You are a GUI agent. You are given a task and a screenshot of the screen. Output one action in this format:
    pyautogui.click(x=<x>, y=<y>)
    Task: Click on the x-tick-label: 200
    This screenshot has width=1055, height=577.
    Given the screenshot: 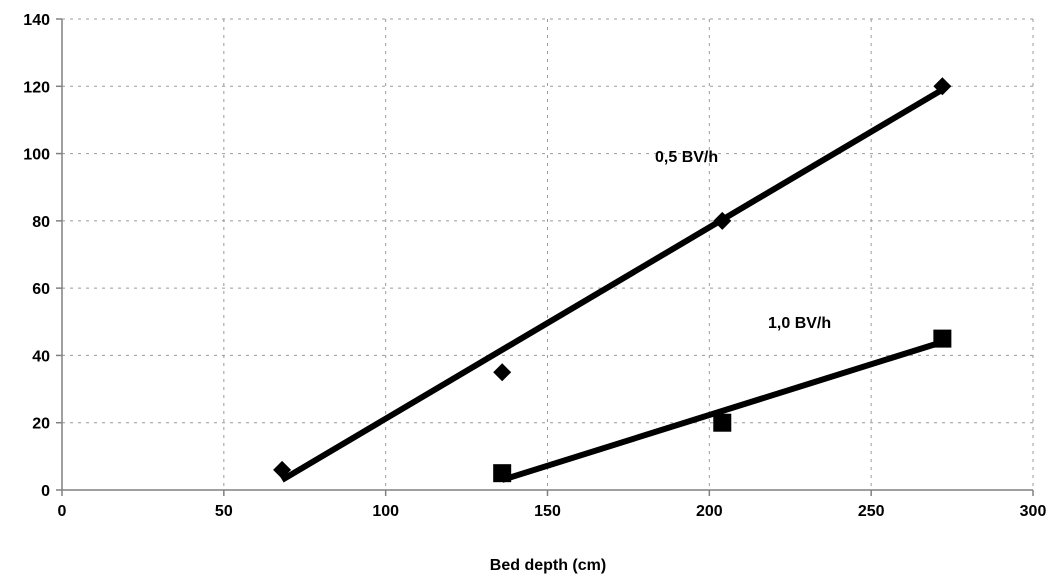 What is the action you would take?
    pyautogui.click(x=709, y=511)
    